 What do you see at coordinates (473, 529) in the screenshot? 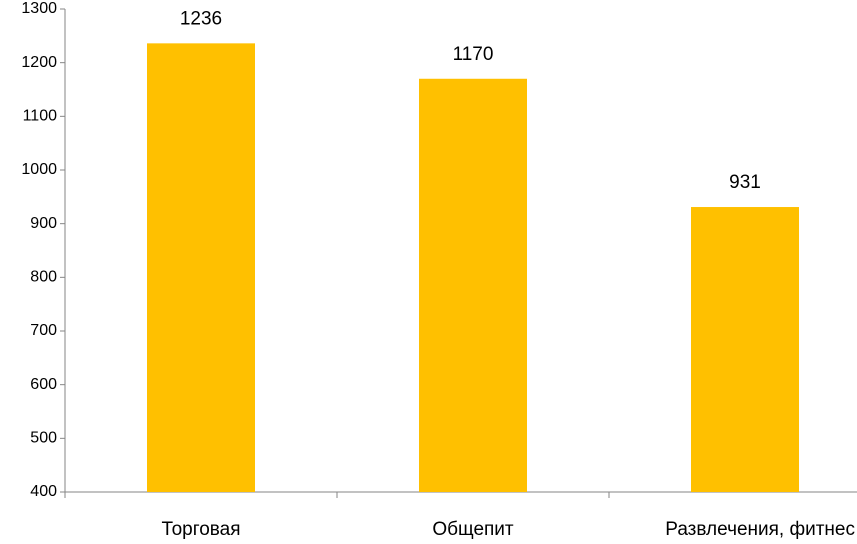
I see `x-tick-label: Общепит` at bounding box center [473, 529].